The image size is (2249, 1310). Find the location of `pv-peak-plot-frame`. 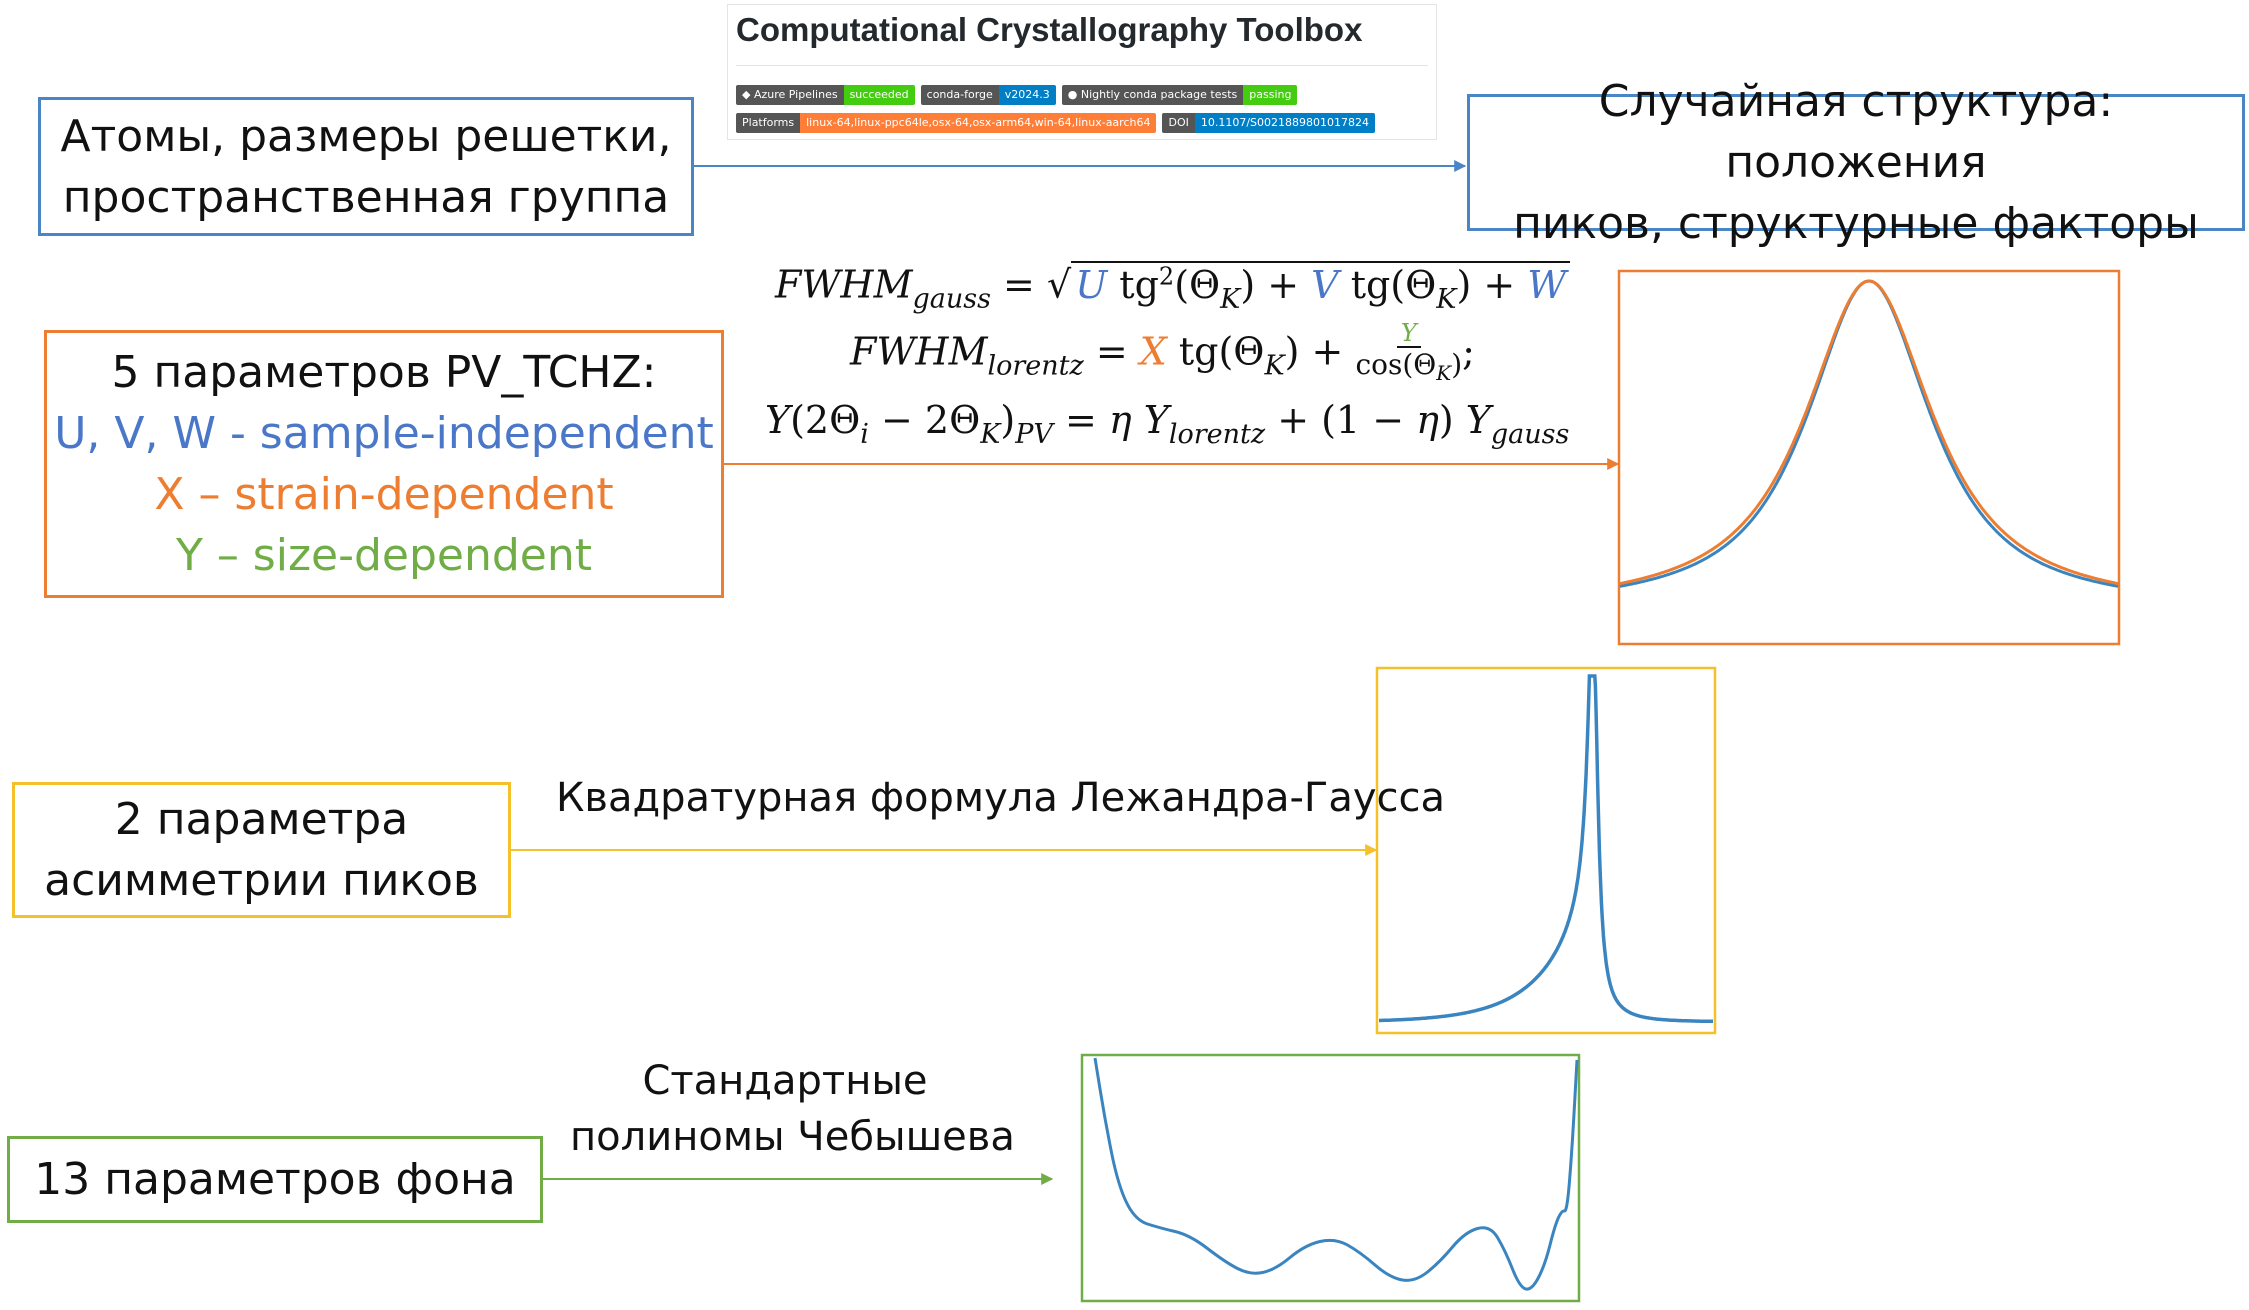

pv-peak-plot-frame is located at coordinates (1869, 457).